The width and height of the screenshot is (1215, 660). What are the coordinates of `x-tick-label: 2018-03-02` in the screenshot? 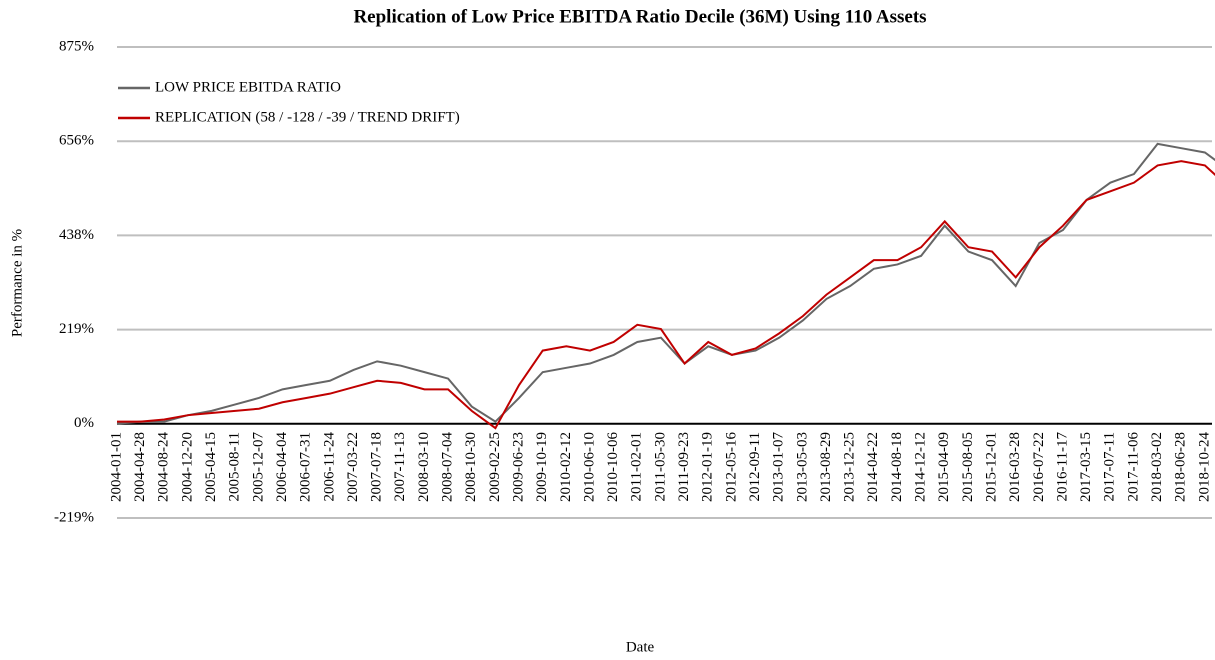 It's located at (1157, 467).